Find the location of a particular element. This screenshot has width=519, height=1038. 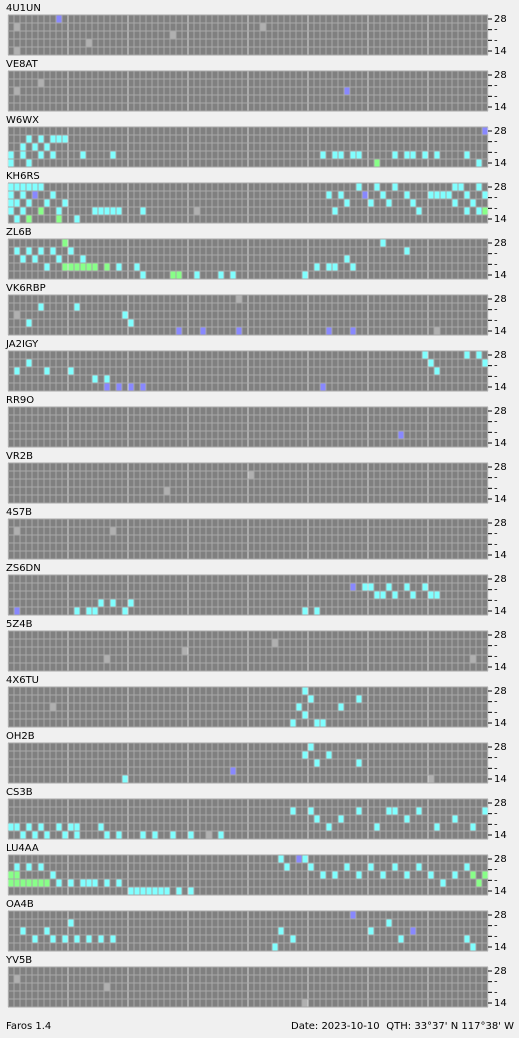

station-name: KH6RS is located at coordinates (23, 176).